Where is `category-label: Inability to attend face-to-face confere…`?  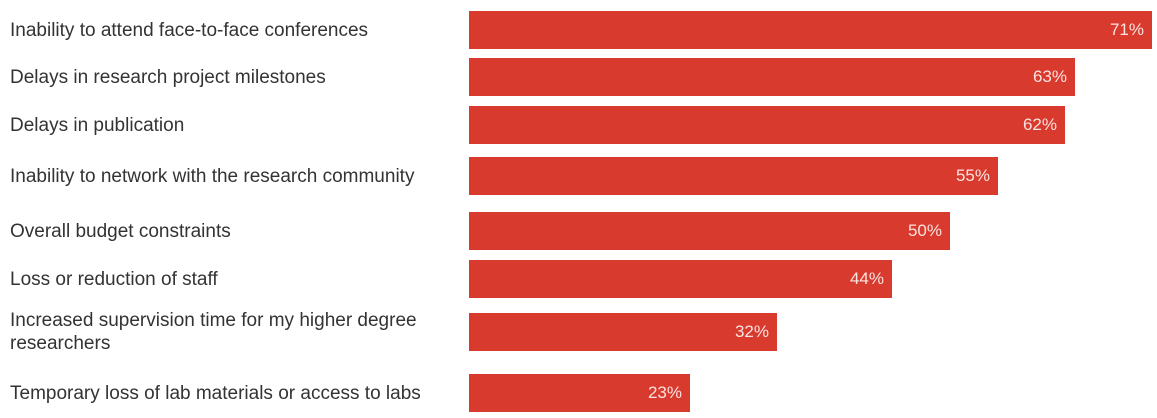
category-label: Inability to attend face-to-face confere… is located at coordinates (189, 30).